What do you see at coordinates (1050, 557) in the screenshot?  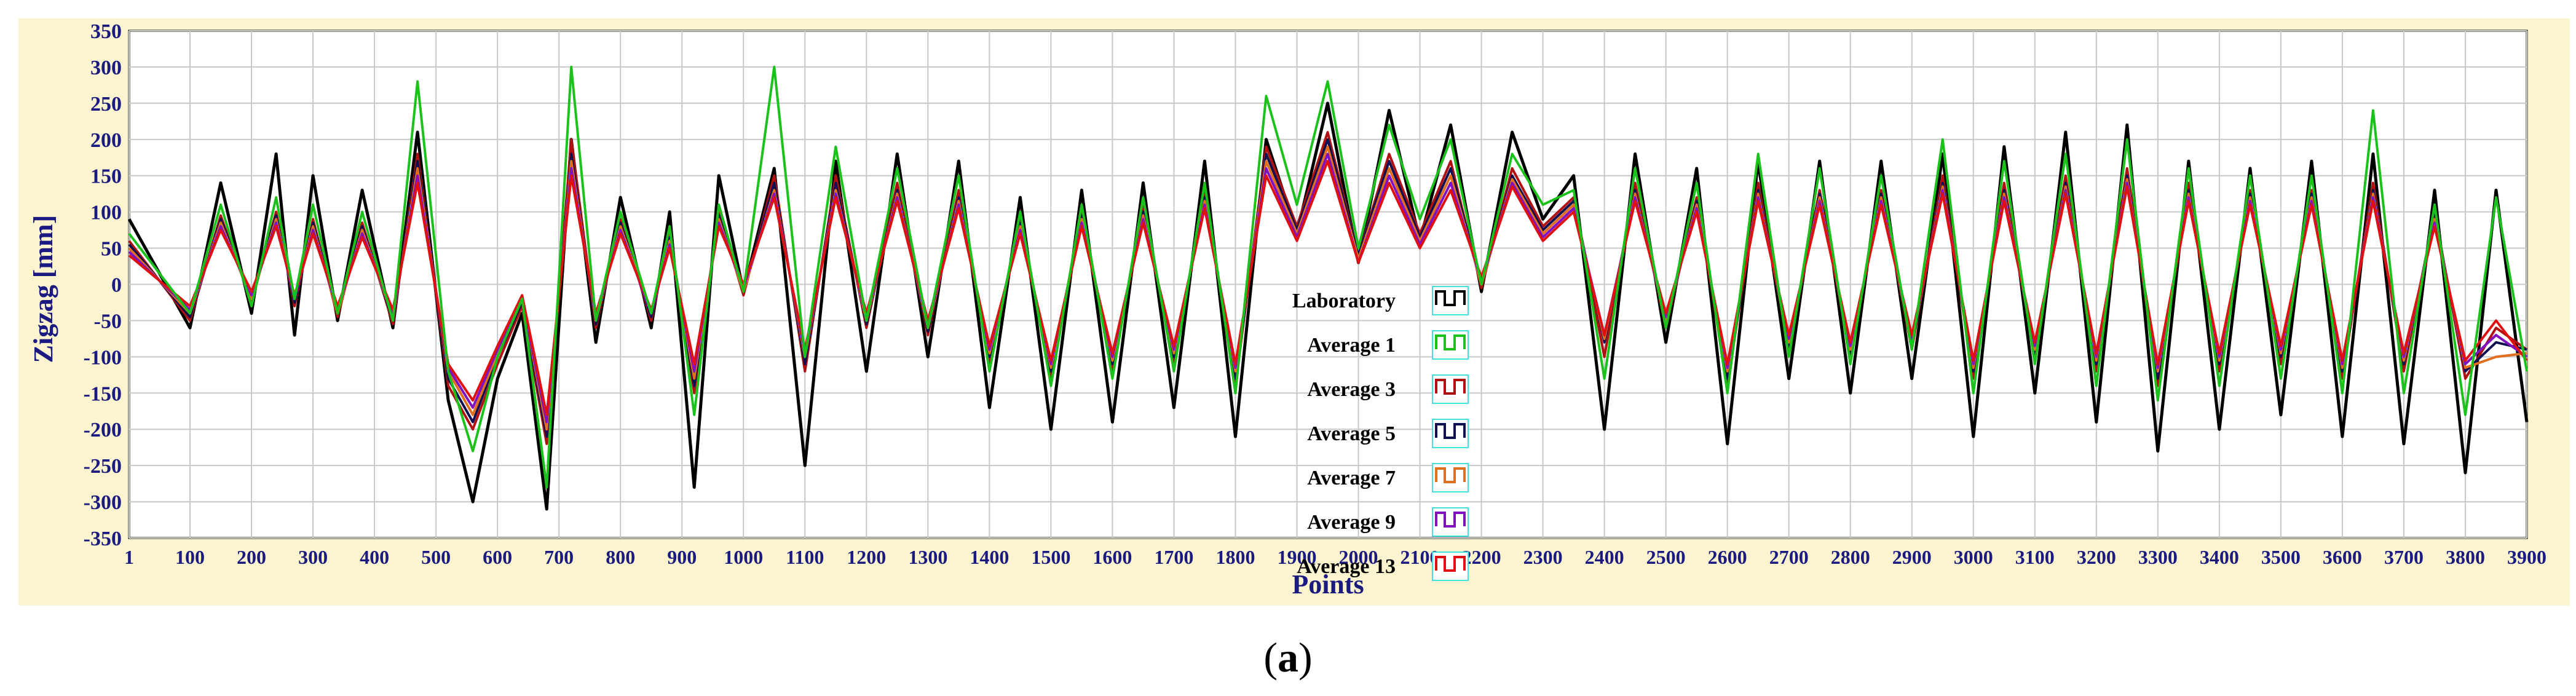 I see `x-tick-label: 1500` at bounding box center [1050, 557].